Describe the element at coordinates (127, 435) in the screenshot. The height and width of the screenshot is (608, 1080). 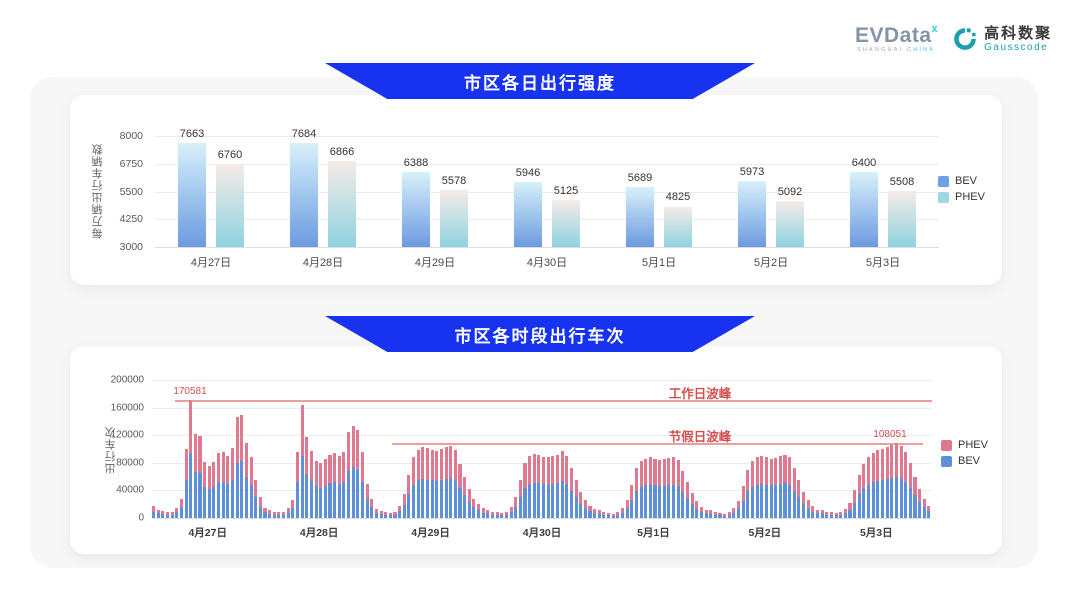
I see `chart2-y-tick-label: 120000` at that location.